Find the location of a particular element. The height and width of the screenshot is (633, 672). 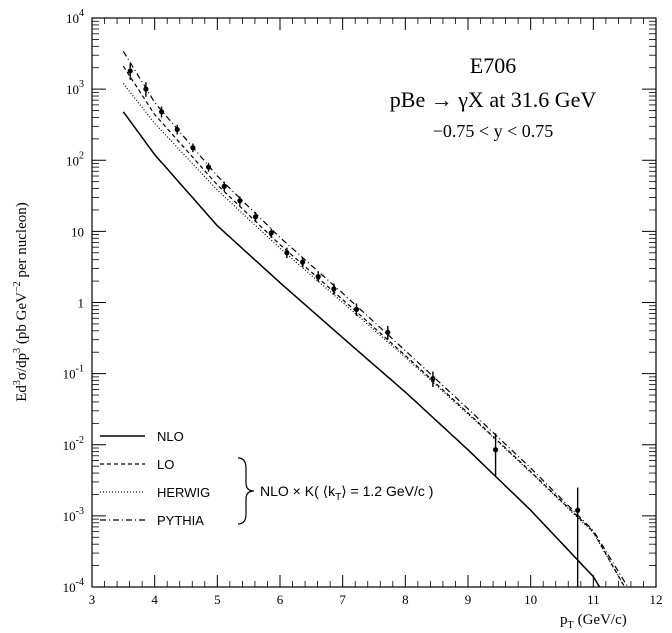

y-axis-label: Ed3σ/dp3 (pb GeV−2 per nucleon) is located at coordinates (21, 302).